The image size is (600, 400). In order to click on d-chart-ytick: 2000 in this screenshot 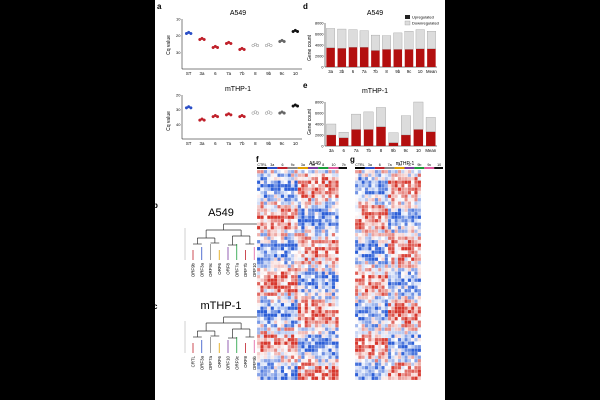, I will do `click(319, 57)`.